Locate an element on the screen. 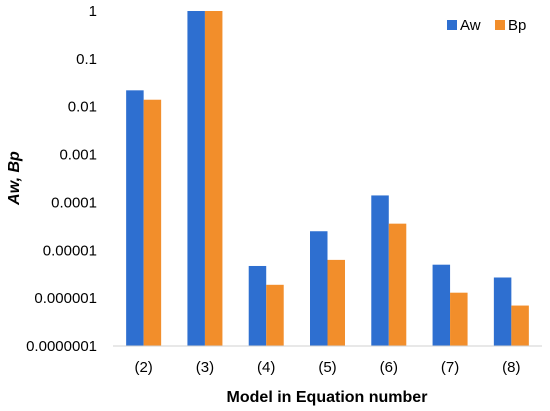  legend: Aw Bp is located at coordinates (486, 25).